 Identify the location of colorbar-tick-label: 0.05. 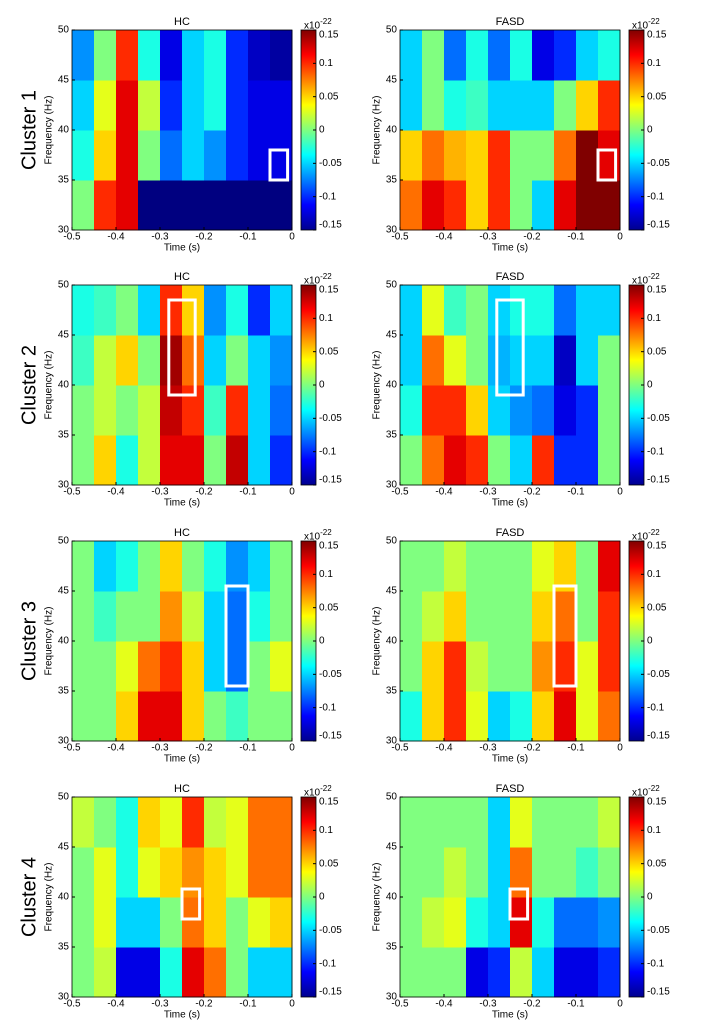
(657, 351).